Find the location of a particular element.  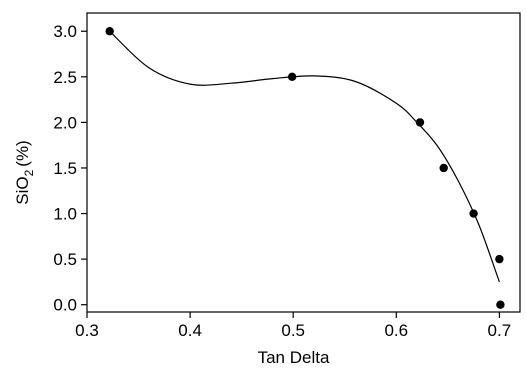

y-axis: 0.0 0.5 1.0 1.5 2.0 2.5 3.0 is located at coordinates (70, 168).